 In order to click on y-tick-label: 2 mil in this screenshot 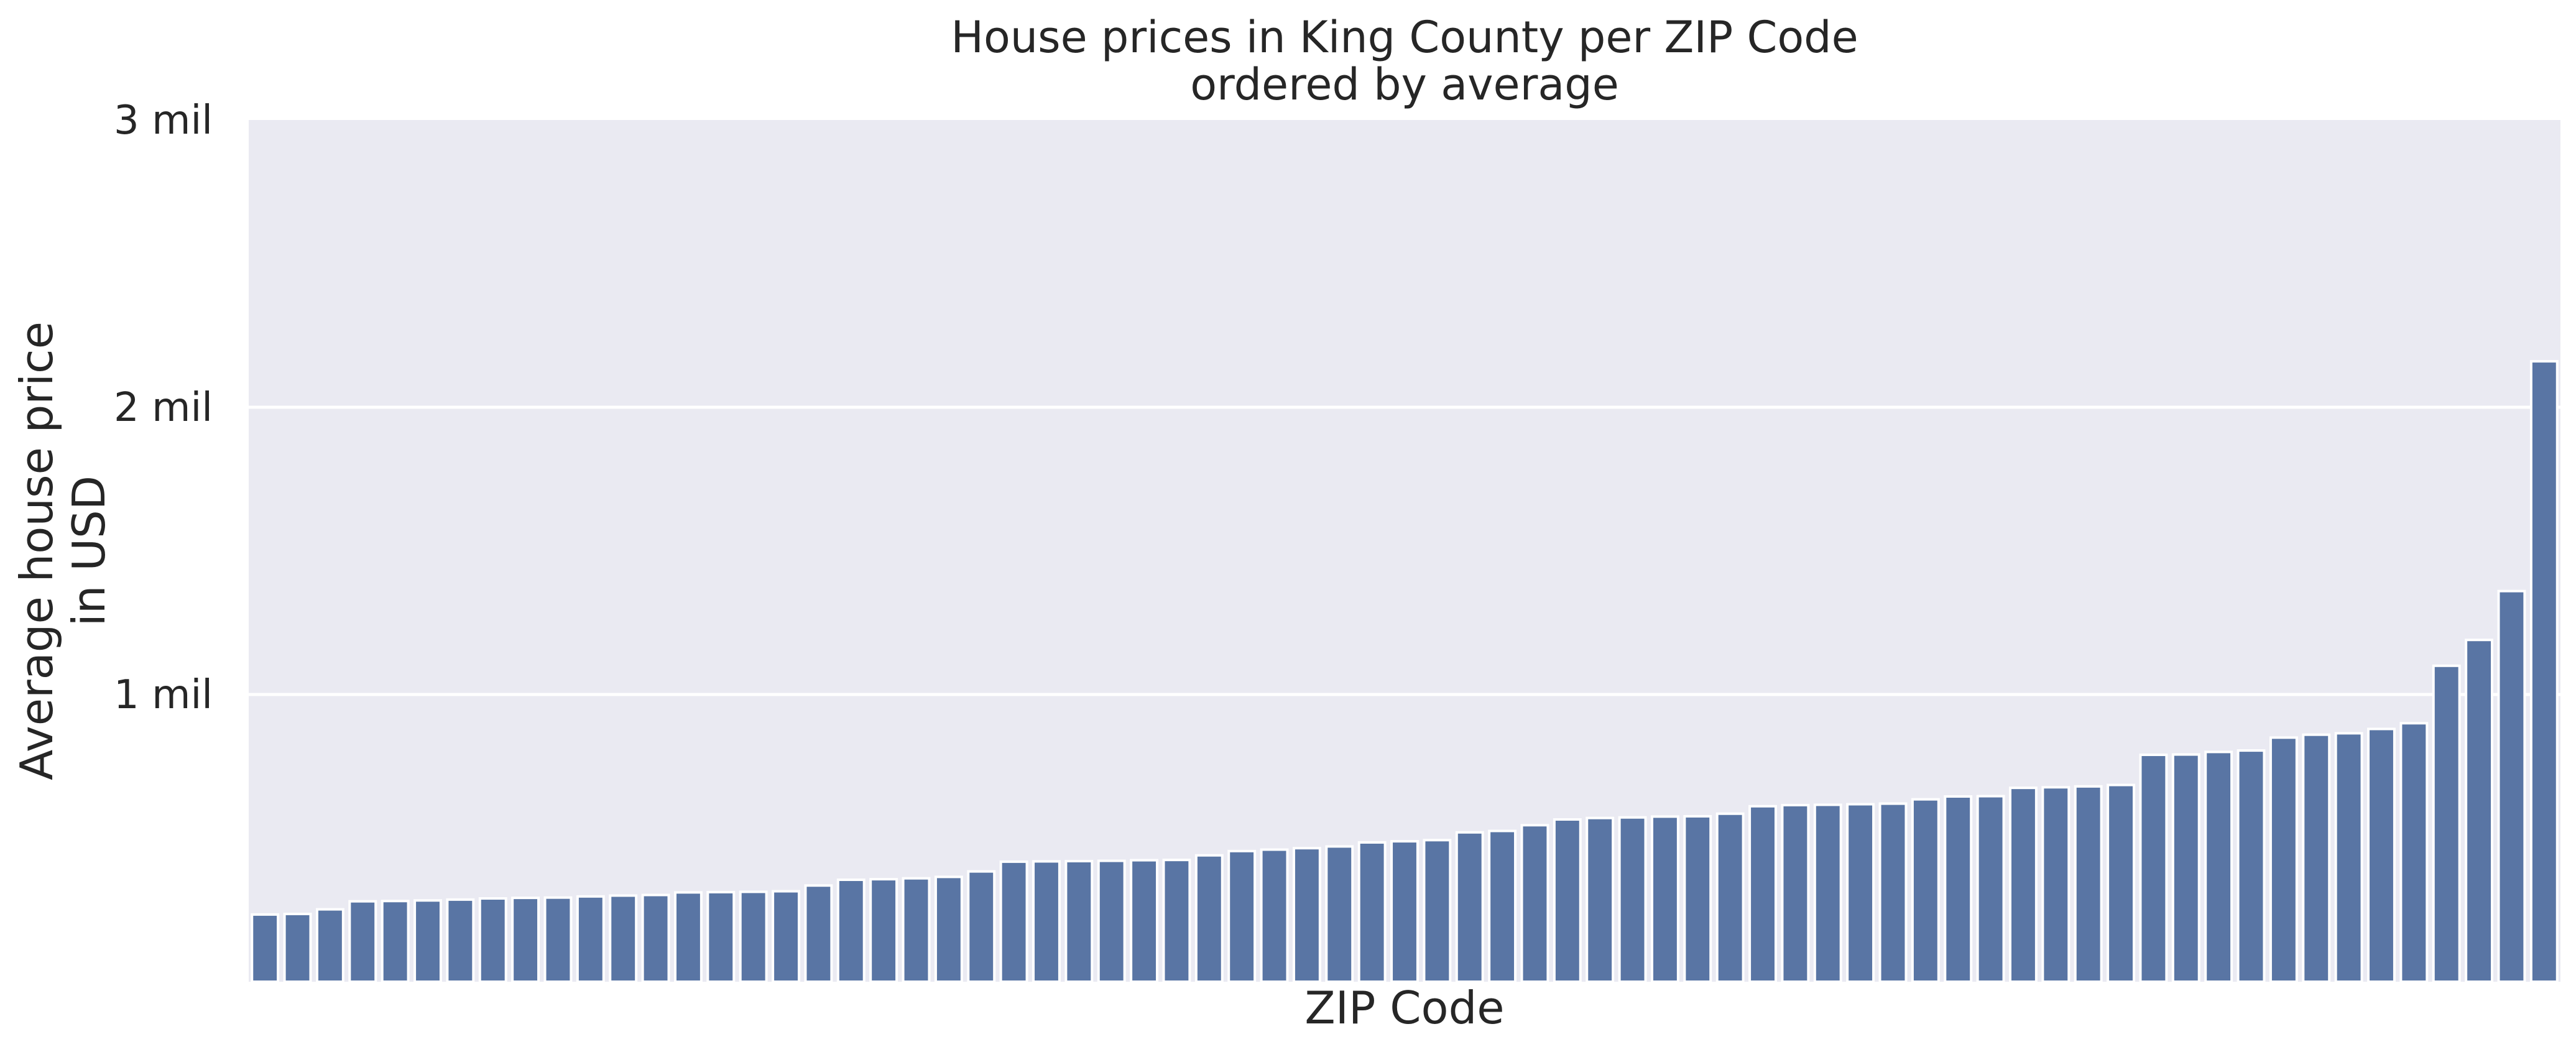, I will do `click(163, 408)`.